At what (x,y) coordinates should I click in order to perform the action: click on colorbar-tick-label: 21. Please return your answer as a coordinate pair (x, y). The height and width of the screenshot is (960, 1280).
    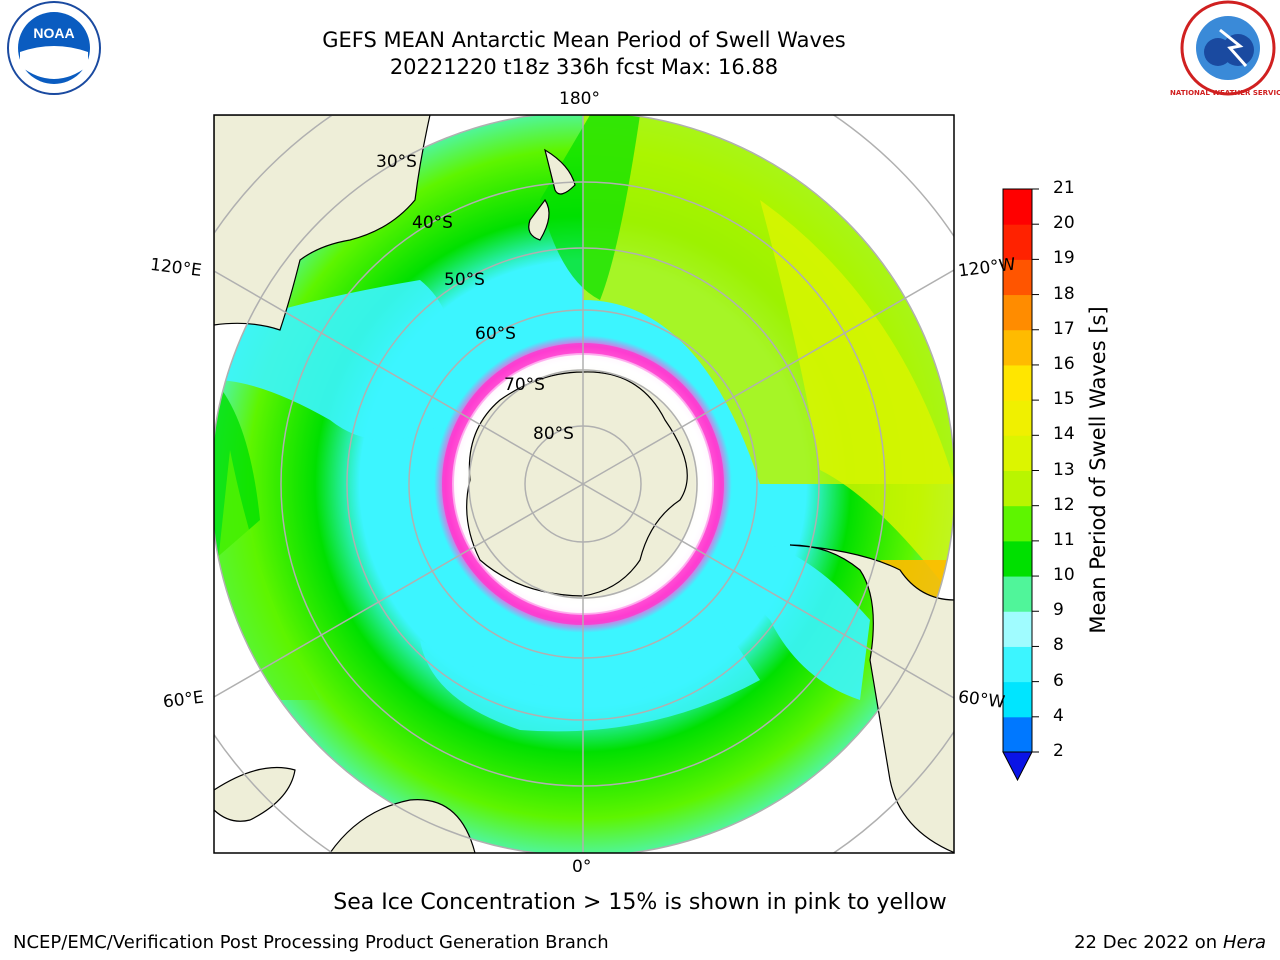
    Looking at the image, I should click on (1064, 188).